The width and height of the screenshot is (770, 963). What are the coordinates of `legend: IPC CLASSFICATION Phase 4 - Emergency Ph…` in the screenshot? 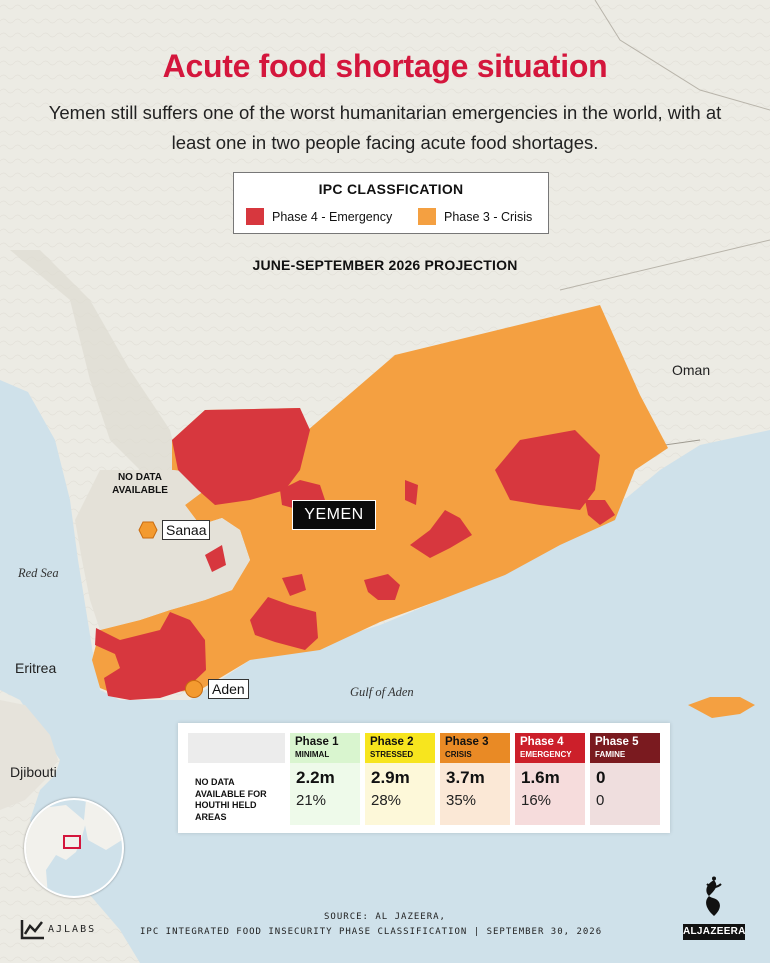 It's located at (391, 203).